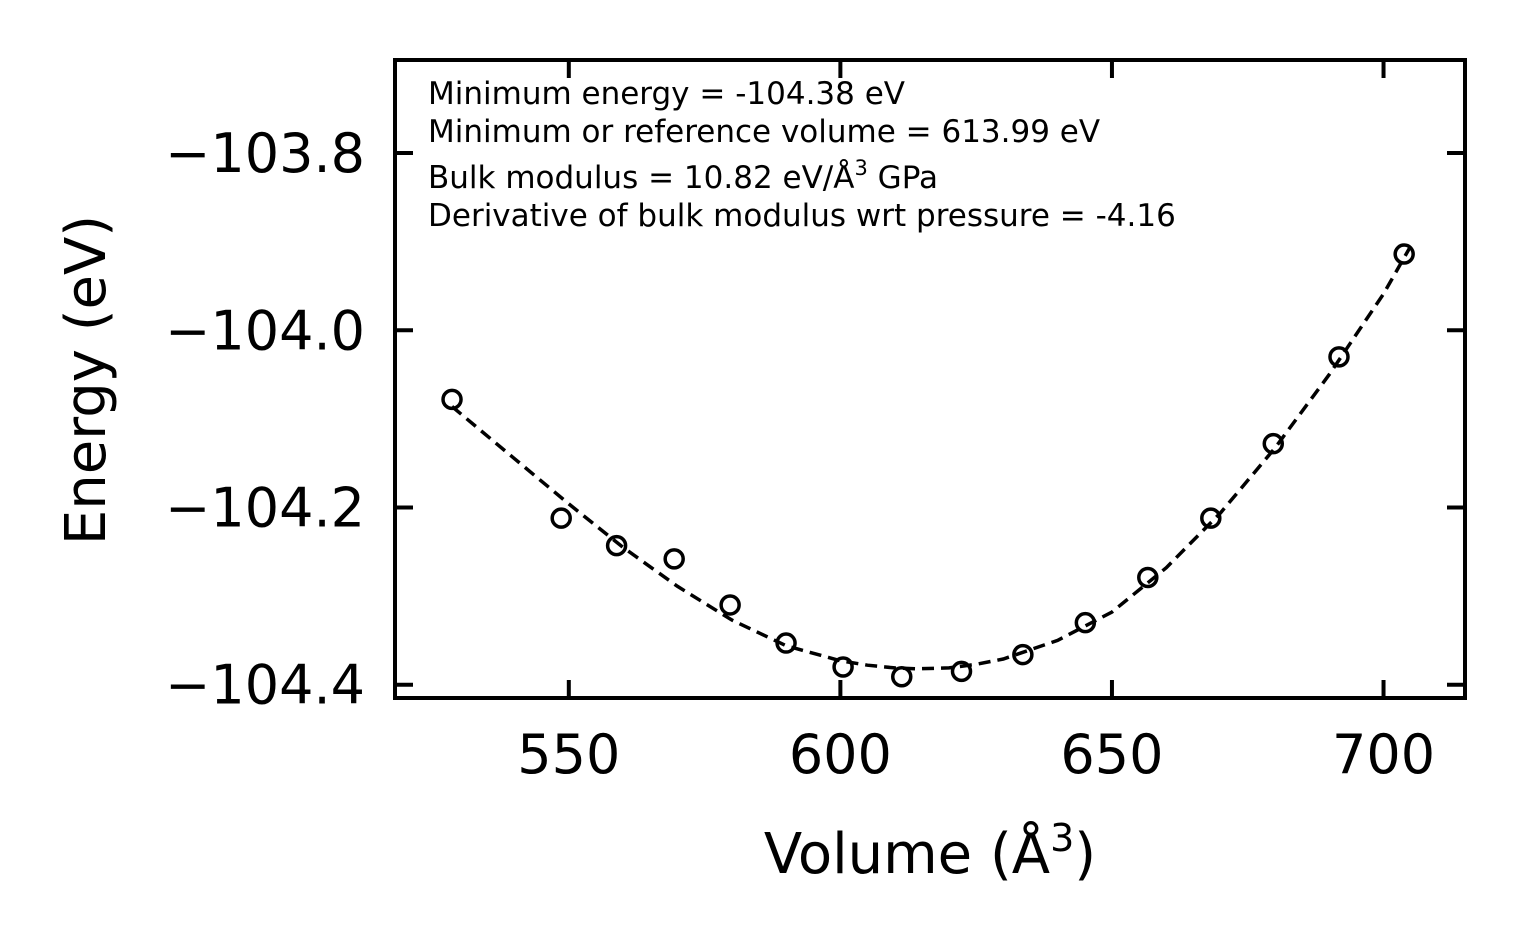 This screenshot has height=943, width=1524. I want to click on y-tick-label: −104.4, so click(265, 685).